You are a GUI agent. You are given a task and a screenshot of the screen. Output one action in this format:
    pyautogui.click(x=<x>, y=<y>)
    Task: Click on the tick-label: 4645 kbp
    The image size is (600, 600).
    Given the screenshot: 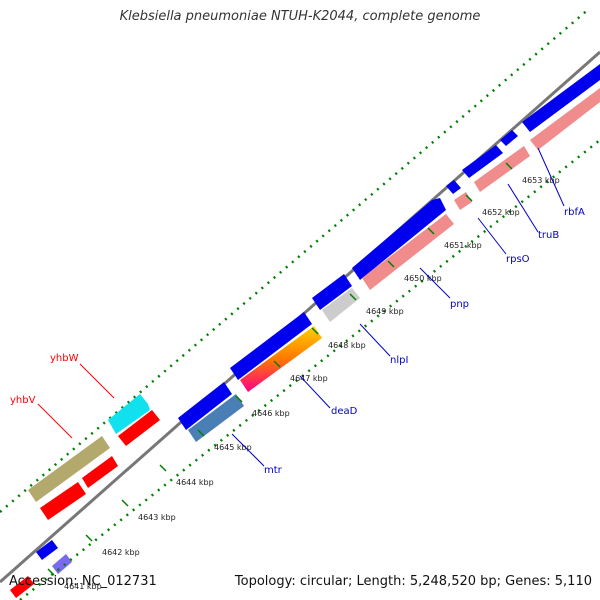 What is the action you would take?
    pyautogui.click(x=233, y=447)
    